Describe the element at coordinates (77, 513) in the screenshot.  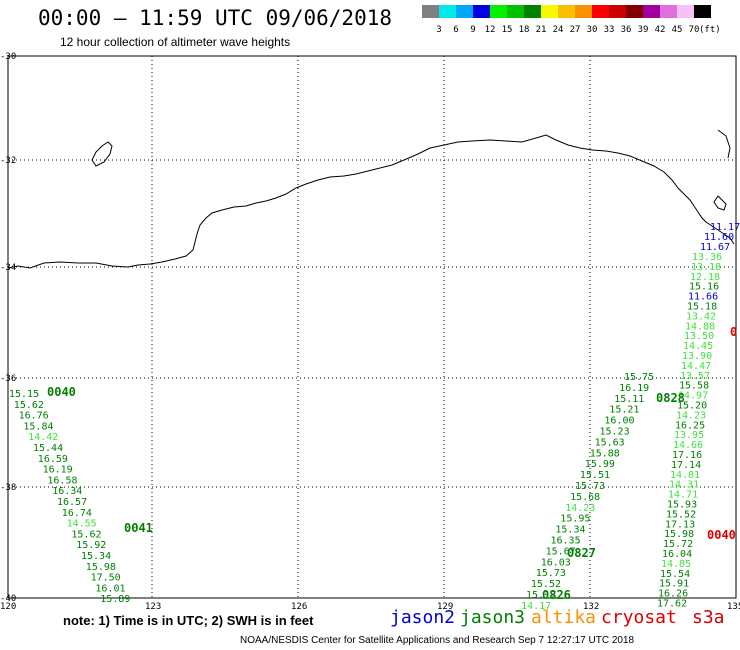
I see `swh-value: 16.74` at that location.